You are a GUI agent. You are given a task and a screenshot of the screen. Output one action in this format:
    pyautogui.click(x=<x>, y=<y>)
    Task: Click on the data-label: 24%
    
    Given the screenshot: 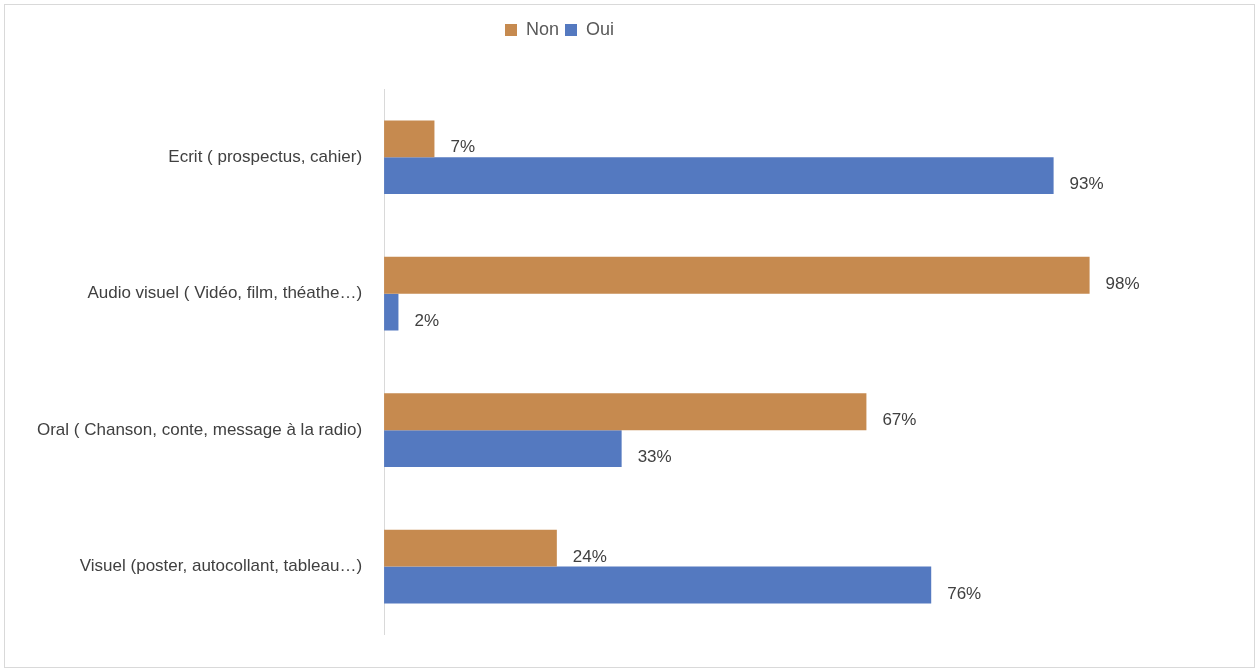 What is the action you would take?
    pyautogui.click(x=589, y=556)
    